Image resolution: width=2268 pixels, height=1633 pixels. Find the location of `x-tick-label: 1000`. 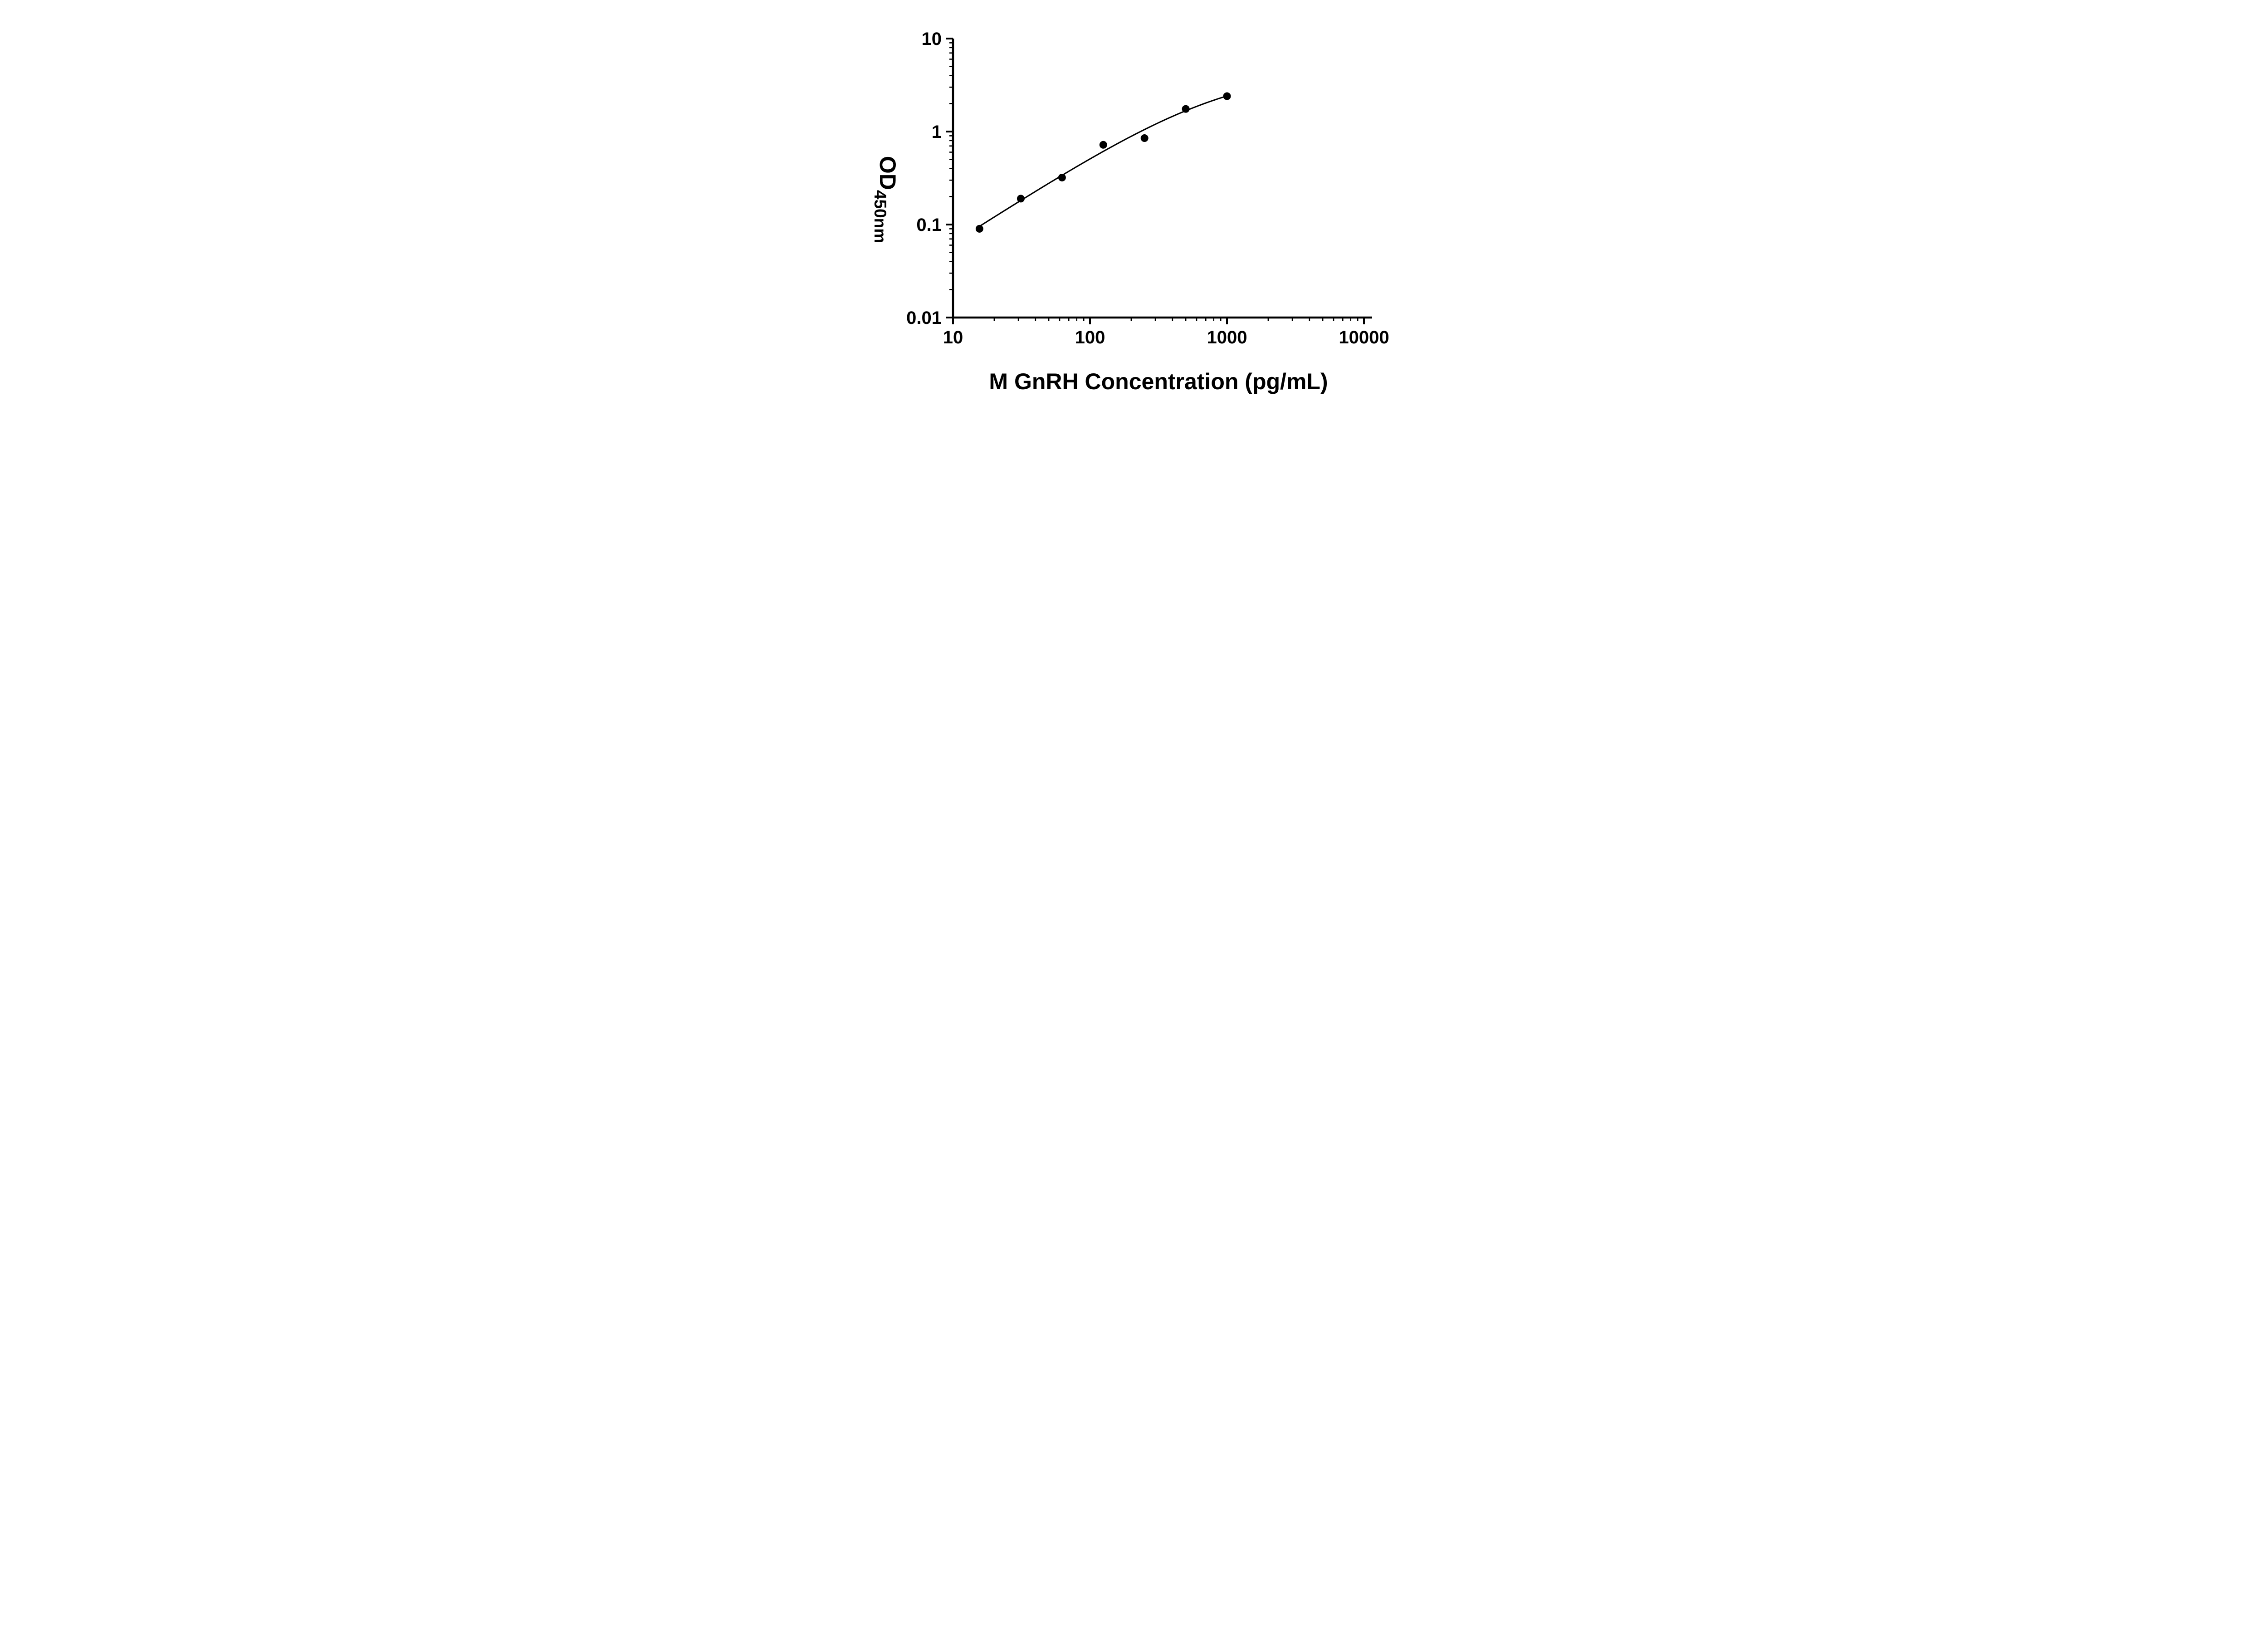

x-tick-label: 1000 is located at coordinates (1227, 337).